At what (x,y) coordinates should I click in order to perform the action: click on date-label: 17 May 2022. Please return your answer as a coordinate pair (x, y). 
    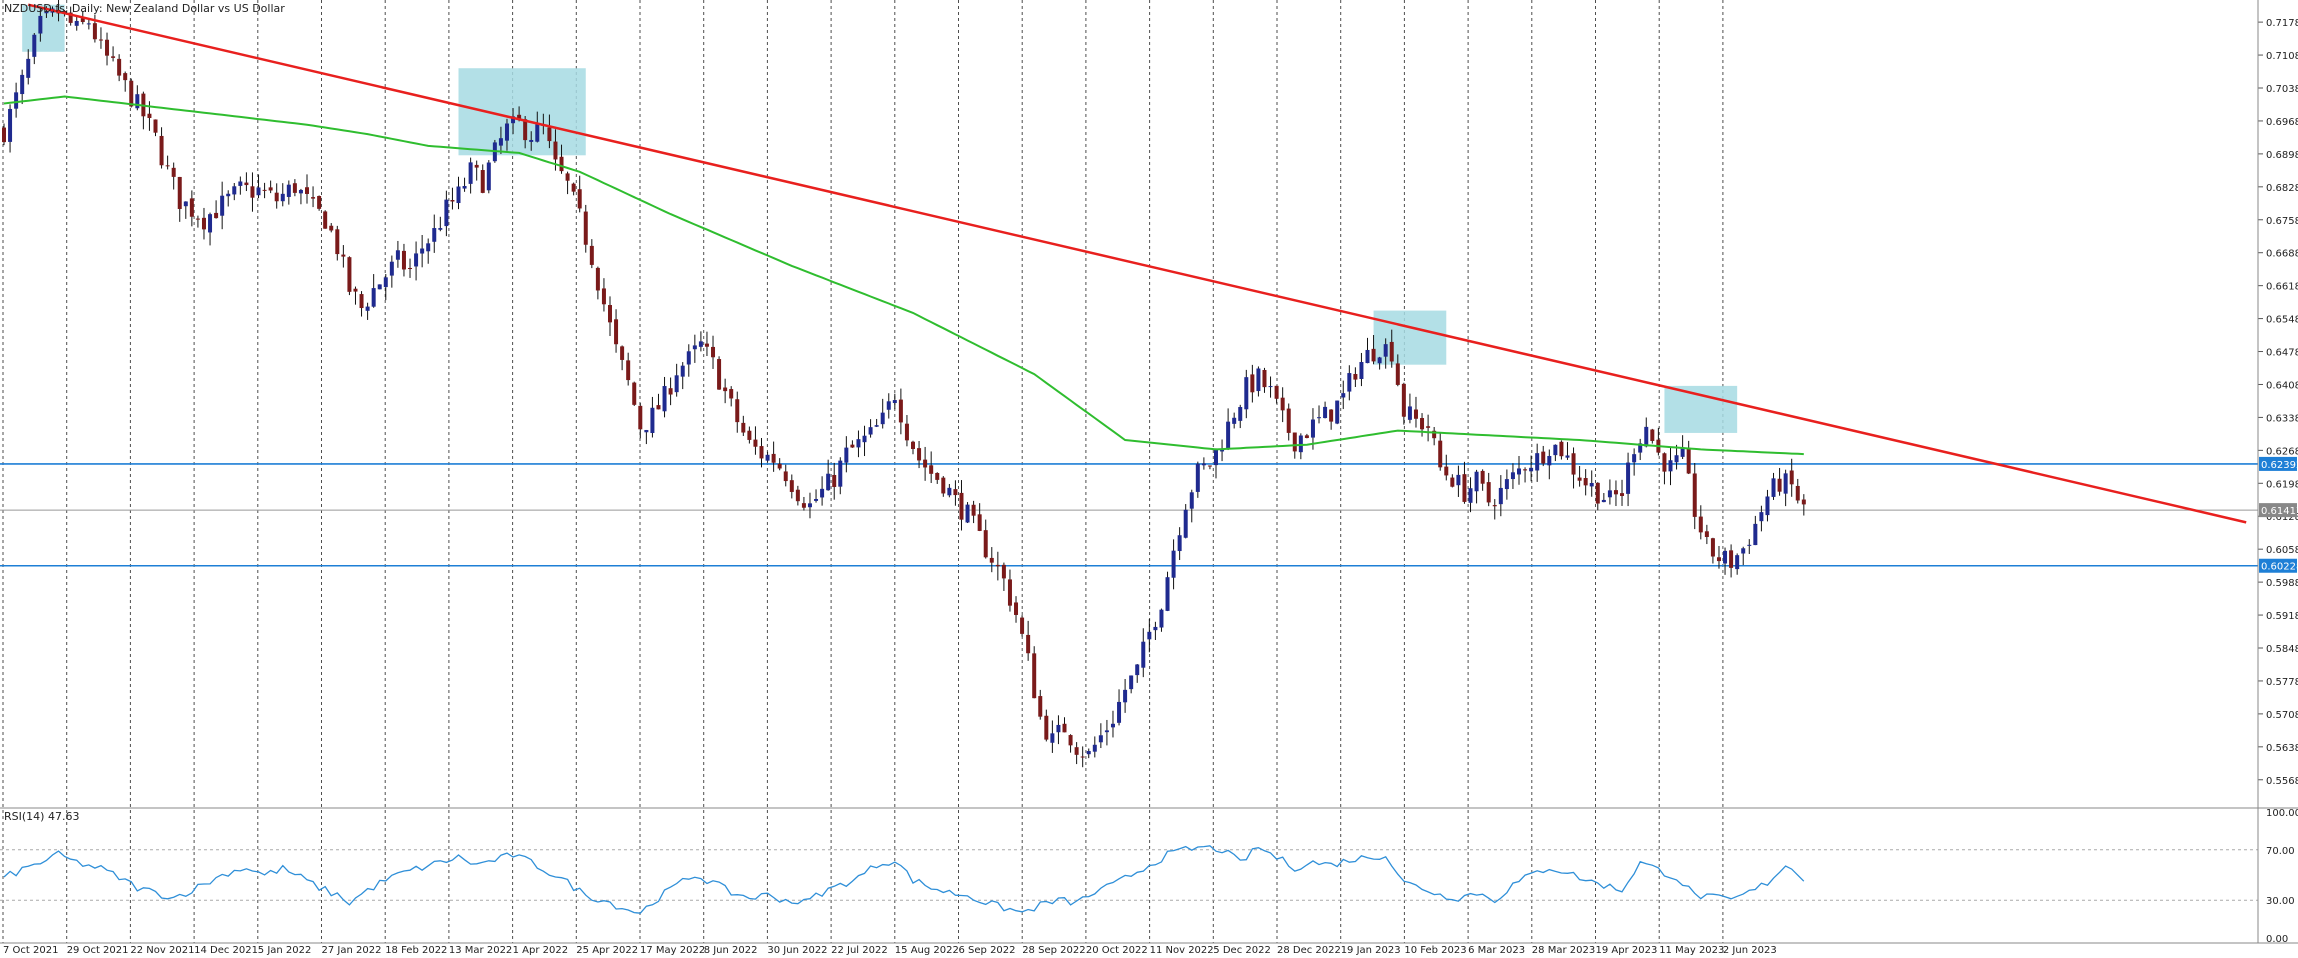
    Looking at the image, I should click on (672, 950).